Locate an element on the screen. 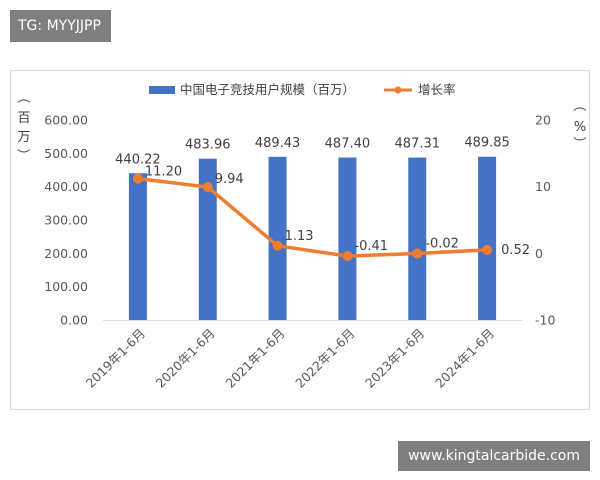  x-tick-label: 2022年1-6月 is located at coordinates (324, 358).